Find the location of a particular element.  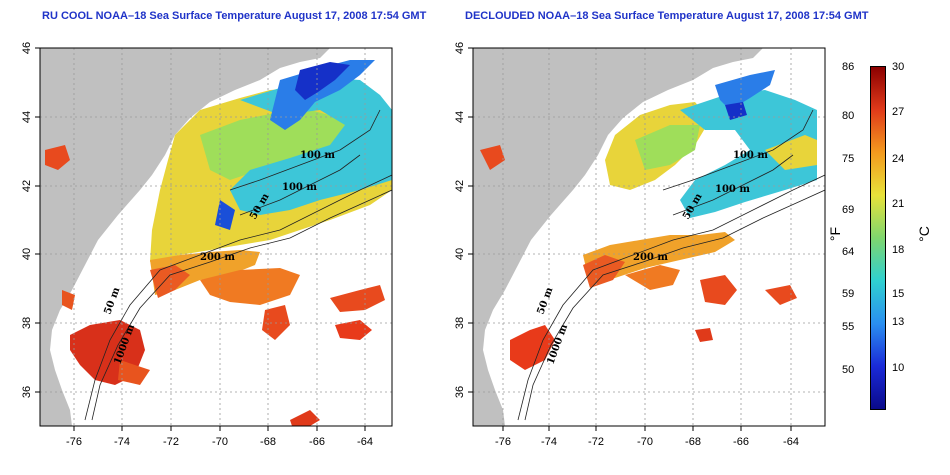

f-tick-label: 75 is located at coordinates (848, 159).